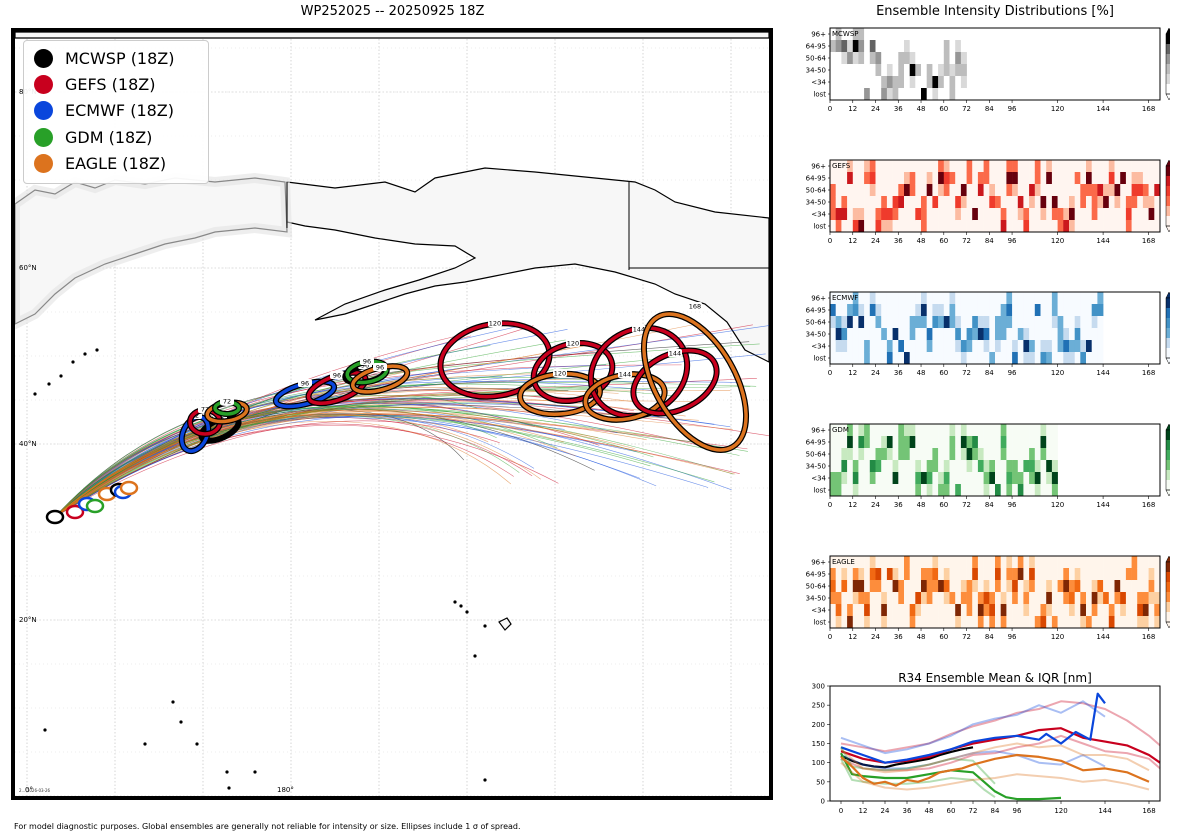  What do you see at coordinates (1057, 241) in the screenshot?
I see `heatmap-xlabel: 120` at bounding box center [1057, 241].